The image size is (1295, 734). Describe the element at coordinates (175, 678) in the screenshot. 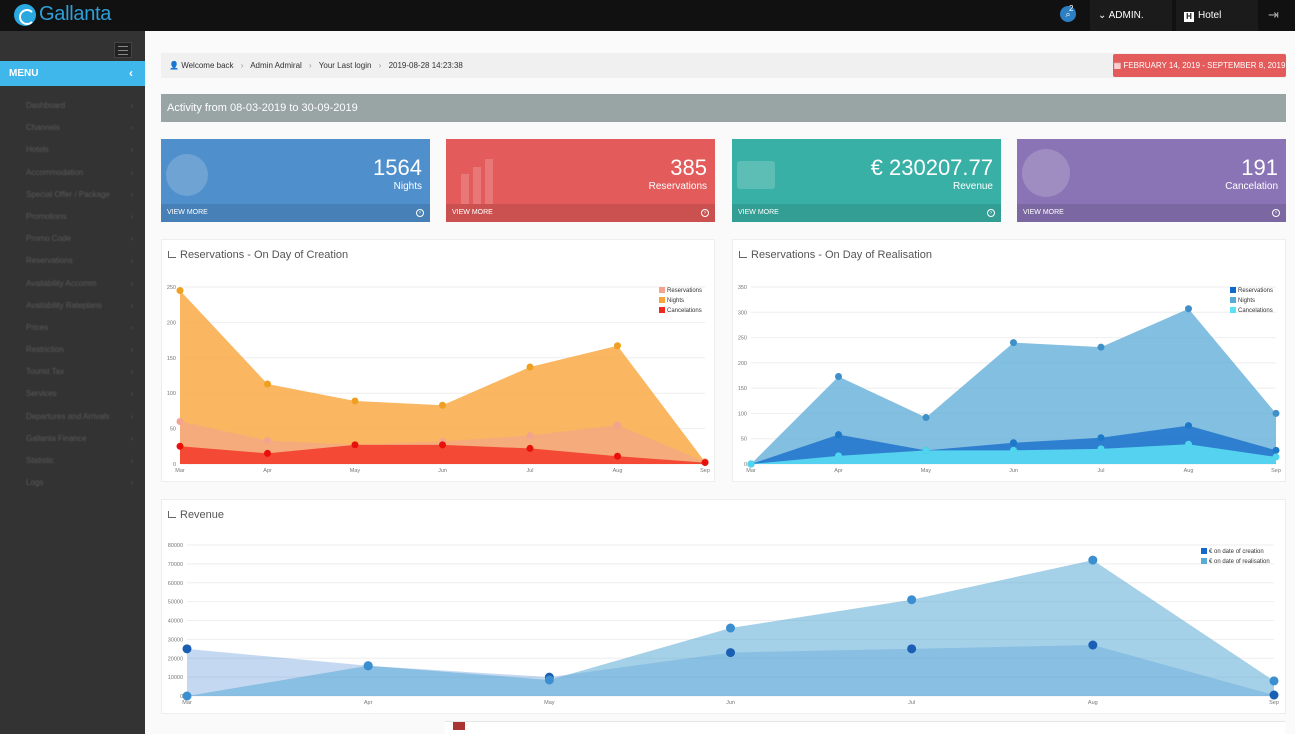

I see `y-tick-label: 10000` at that location.